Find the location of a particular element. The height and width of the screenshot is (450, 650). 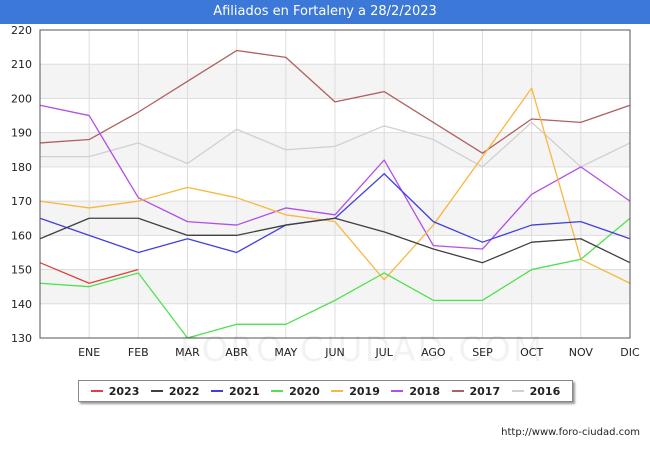

y-tick-label: 220 is located at coordinates (21, 30).